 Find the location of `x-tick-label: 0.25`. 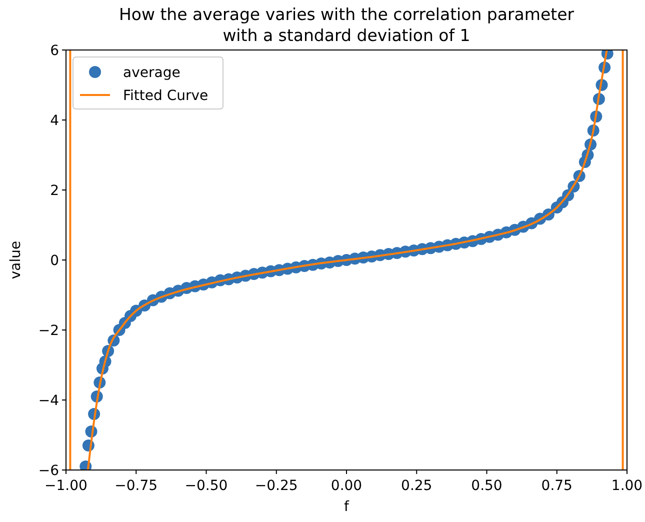

x-tick-label: 0.25 is located at coordinates (416, 486).